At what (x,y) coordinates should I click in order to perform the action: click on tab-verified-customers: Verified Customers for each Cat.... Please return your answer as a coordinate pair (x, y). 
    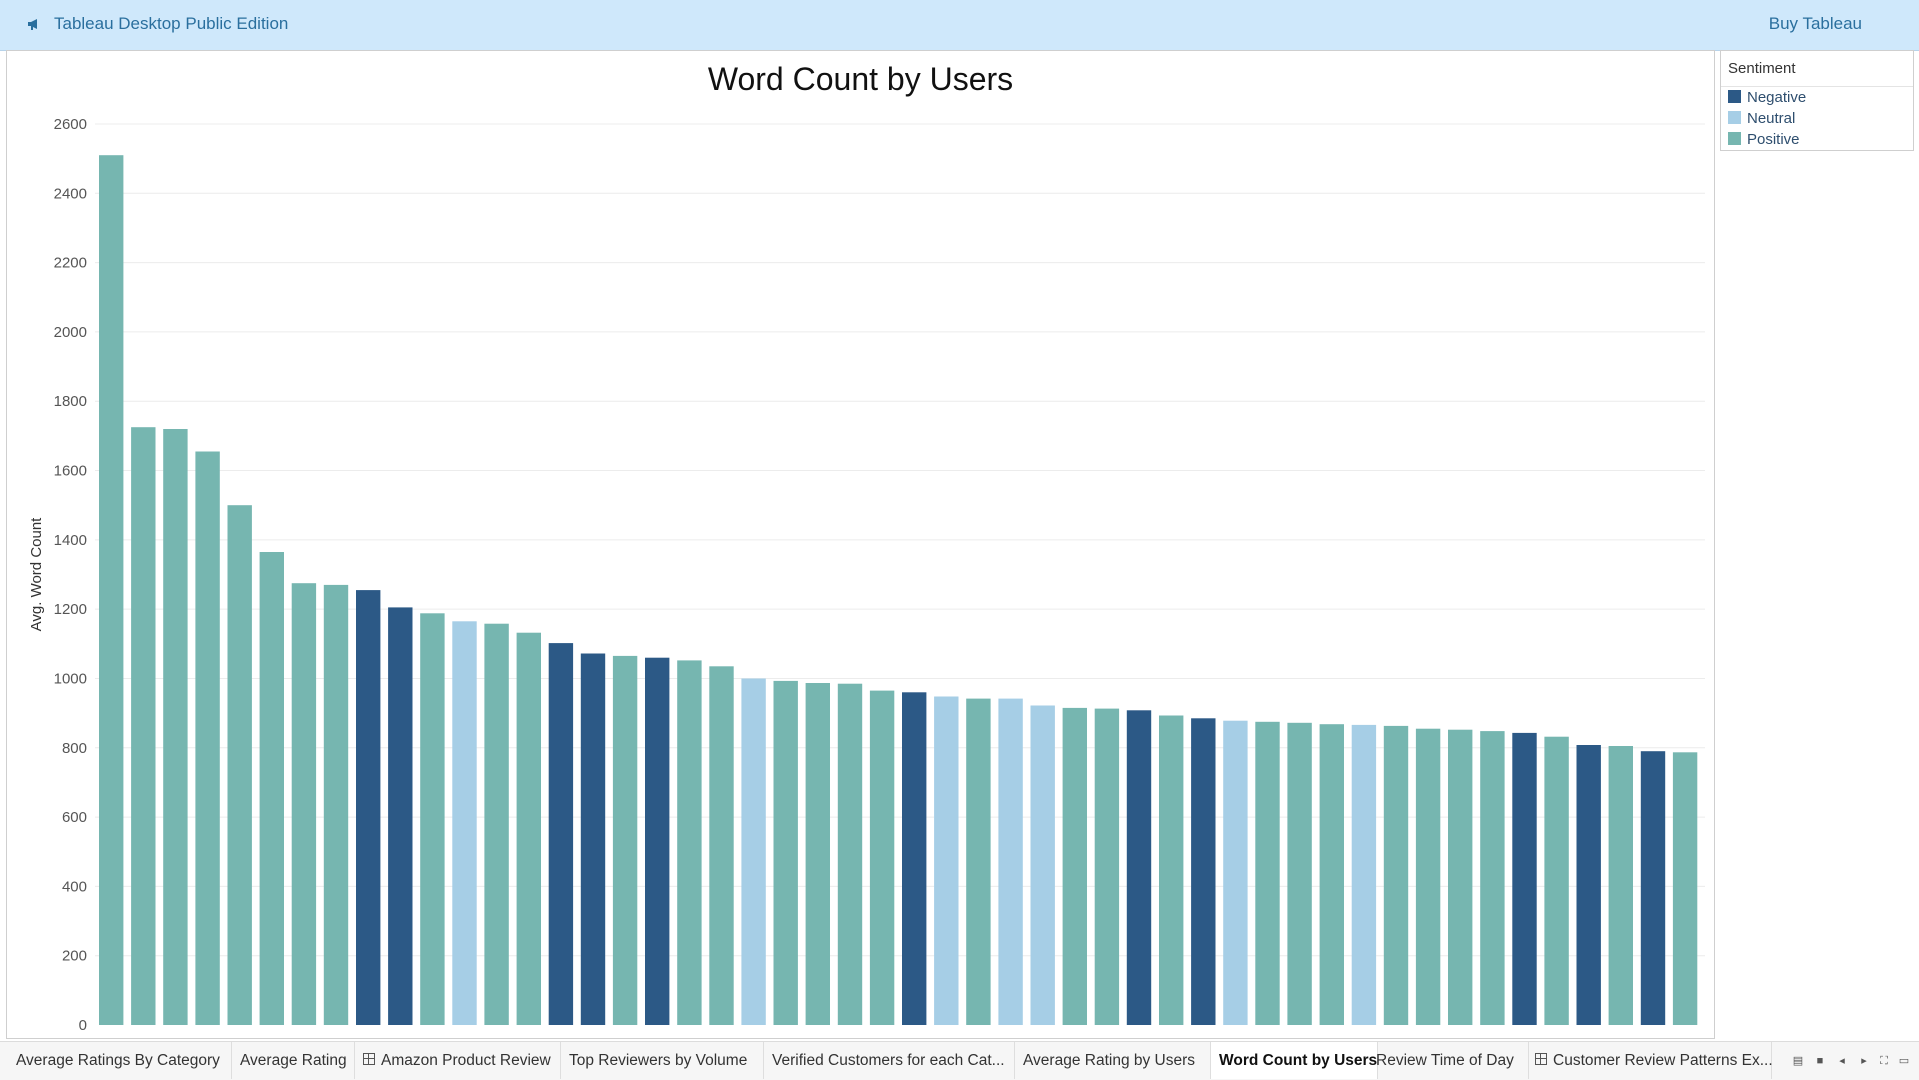
    Looking at the image, I should click on (889, 1060).